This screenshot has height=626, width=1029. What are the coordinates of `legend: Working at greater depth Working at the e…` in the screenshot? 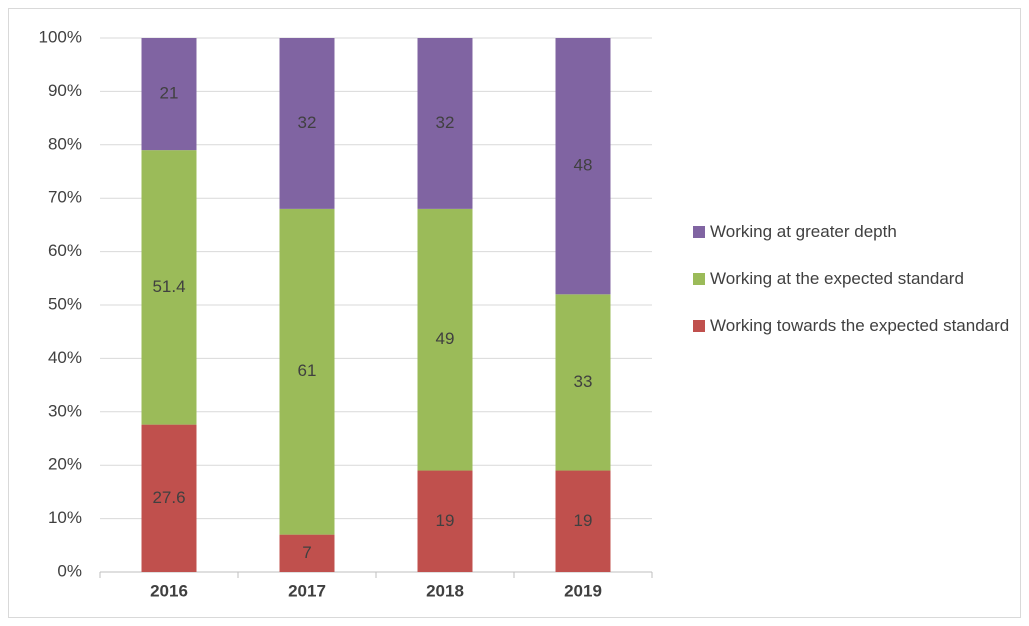 It's located at (858, 290).